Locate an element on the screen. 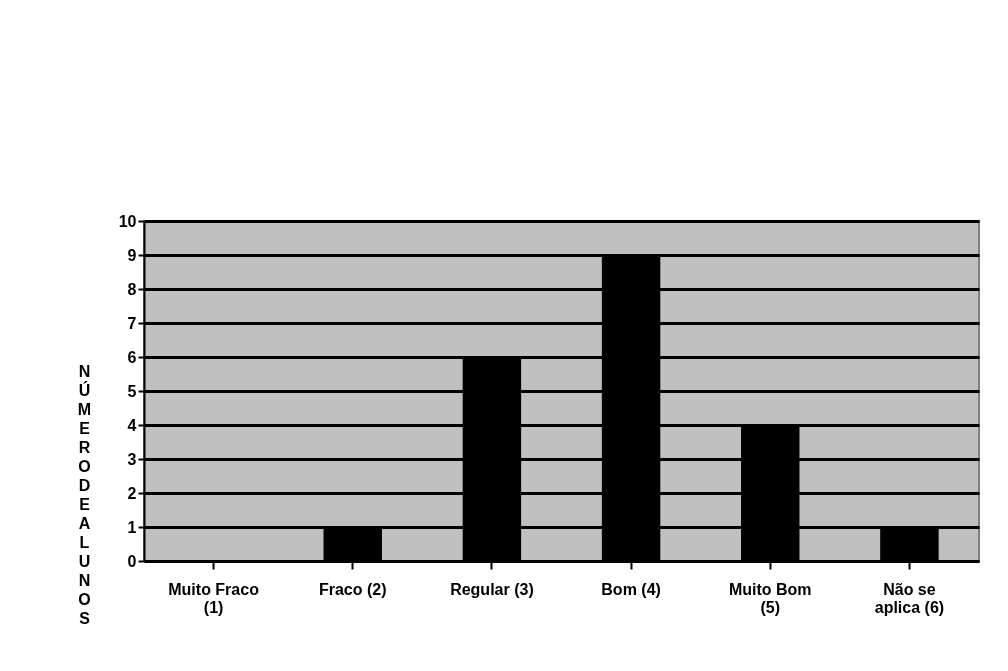 The width and height of the screenshot is (1008, 671). x-tick-label: Muito Fraco (1) is located at coordinates (214, 598).